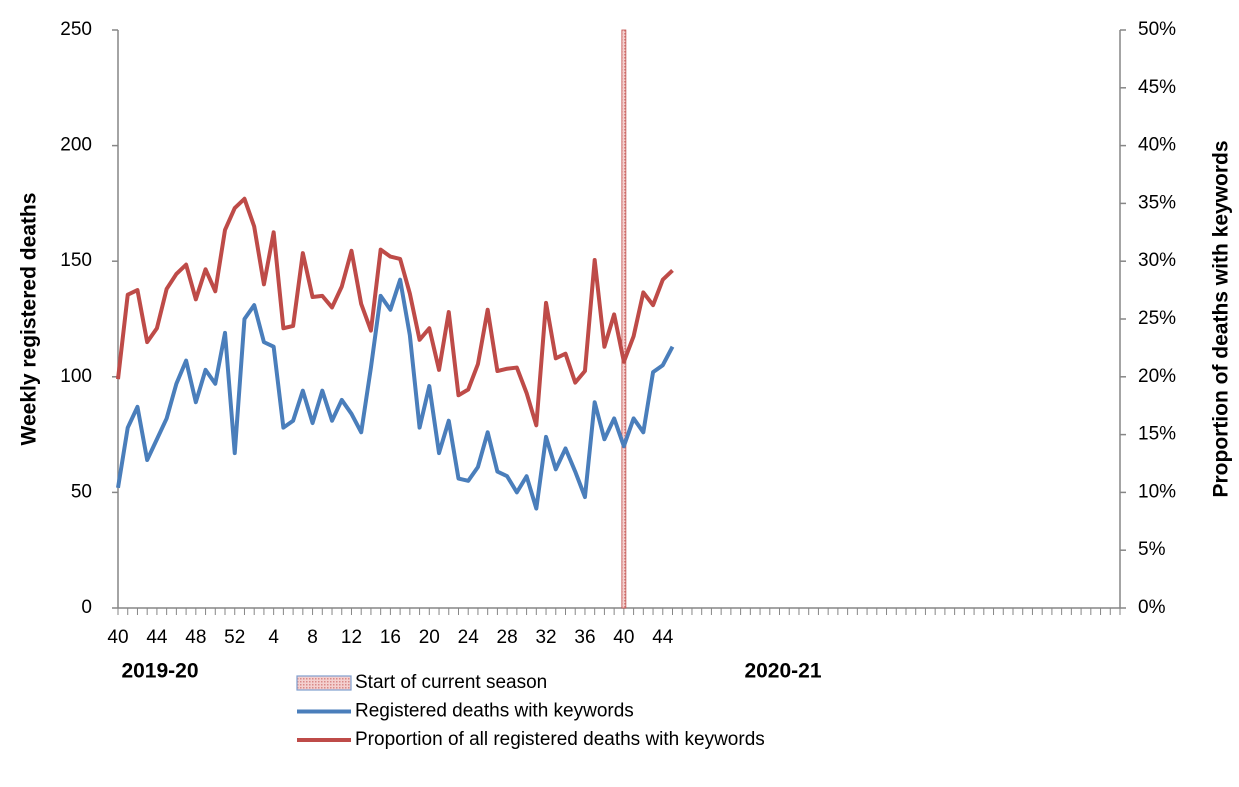 The image size is (1239, 787). I want to click on season-label: 2019-20, so click(159, 671).